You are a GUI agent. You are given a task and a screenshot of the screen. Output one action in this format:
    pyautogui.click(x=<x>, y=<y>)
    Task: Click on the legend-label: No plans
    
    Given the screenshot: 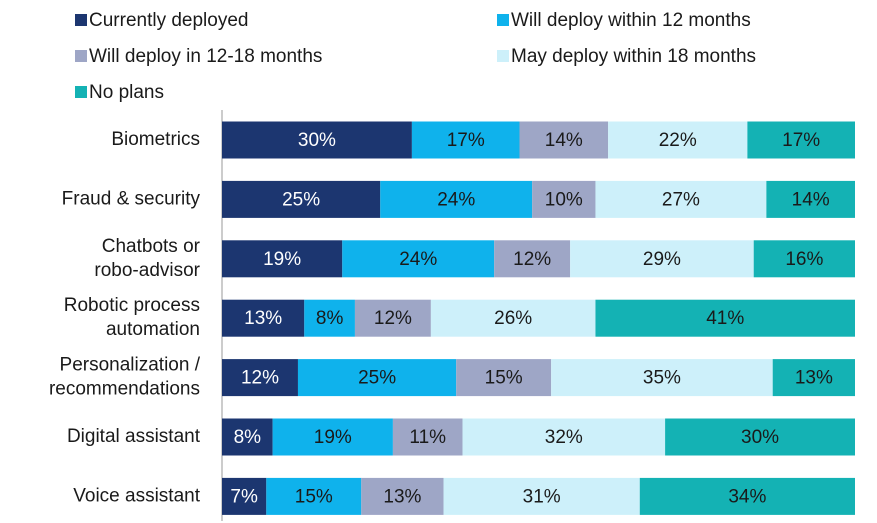 What is the action you would take?
    pyautogui.click(x=126, y=92)
    